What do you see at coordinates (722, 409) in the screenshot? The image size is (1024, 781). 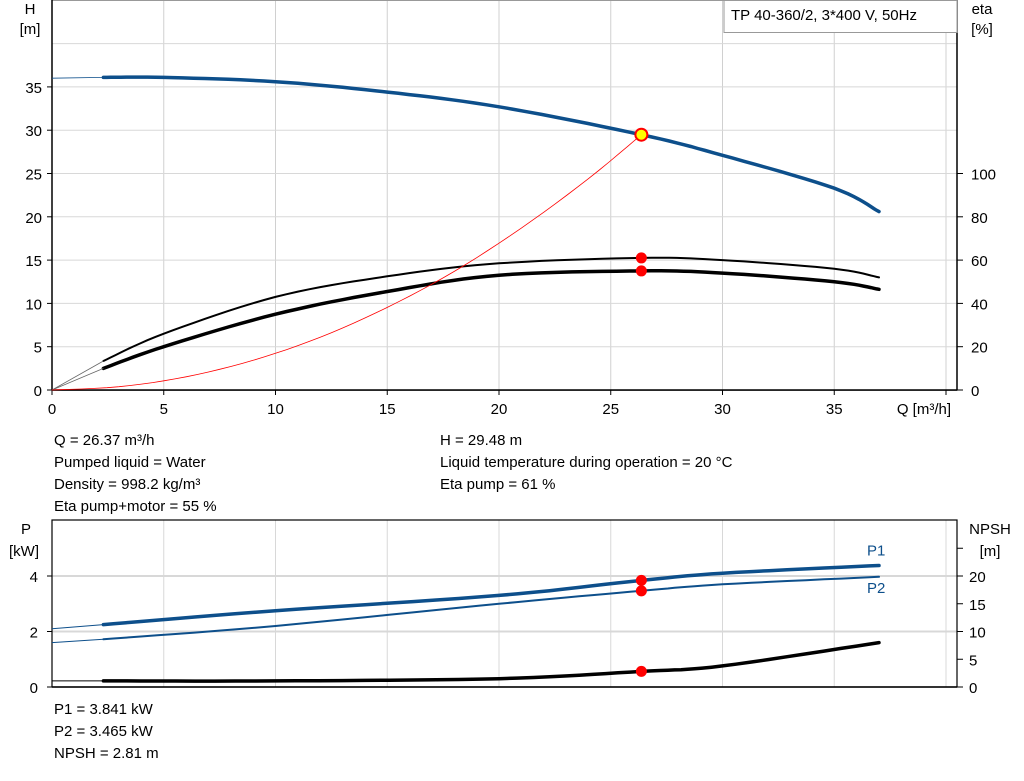 I see `x-tick-label: 30` at bounding box center [722, 409].